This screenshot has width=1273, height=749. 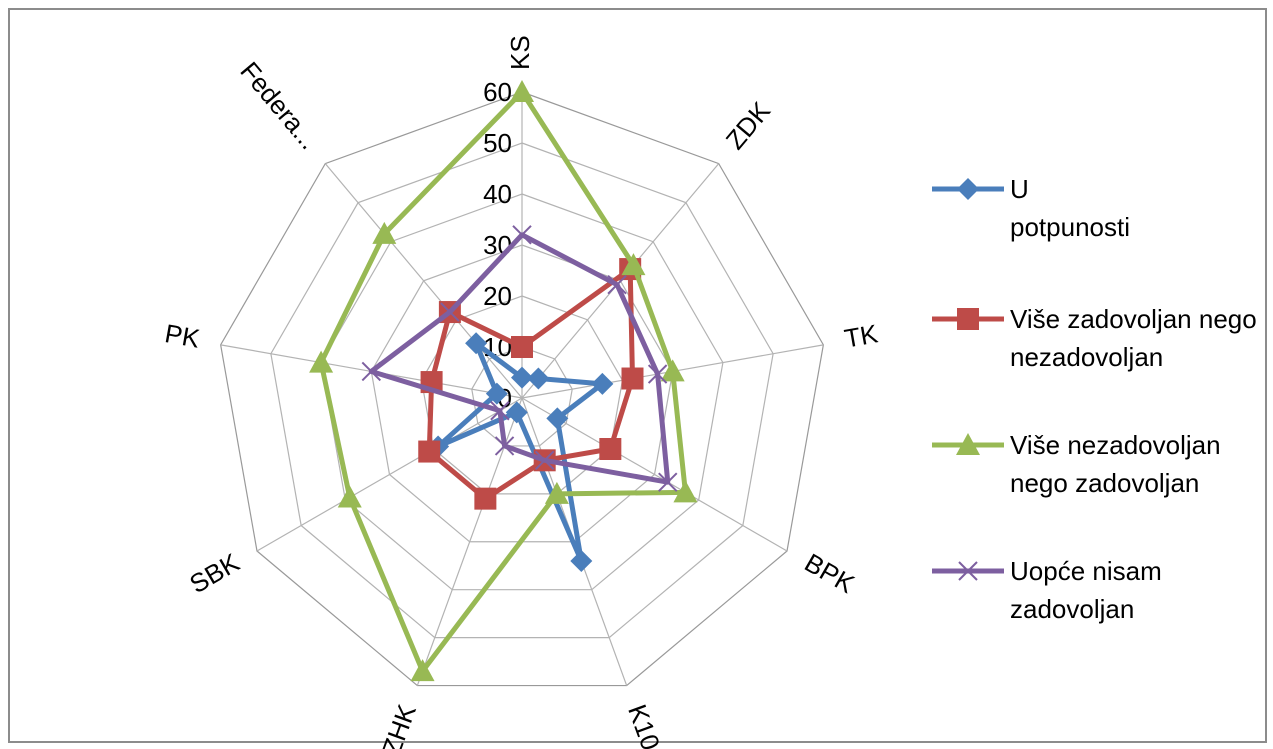 What do you see at coordinates (968, 444) in the screenshot?
I see `legend-key-triangle` at bounding box center [968, 444].